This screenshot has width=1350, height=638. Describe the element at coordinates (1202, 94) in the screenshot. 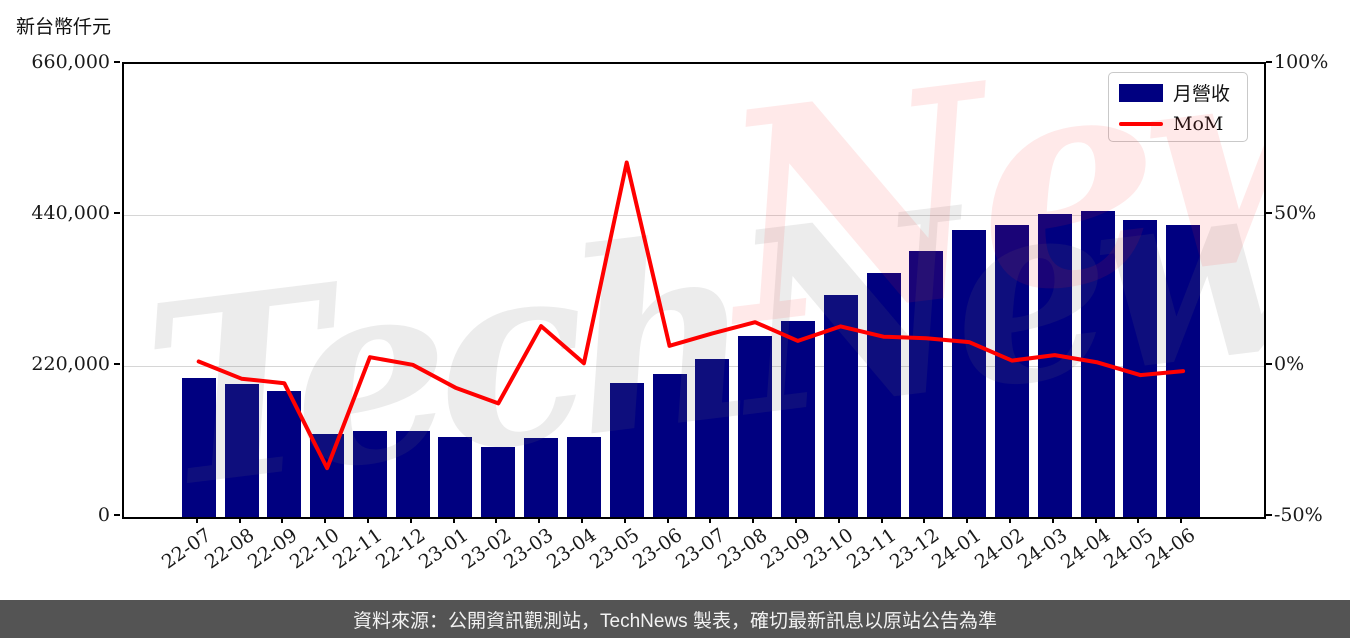

I see `legend-revenue-label: 月營收` at that location.